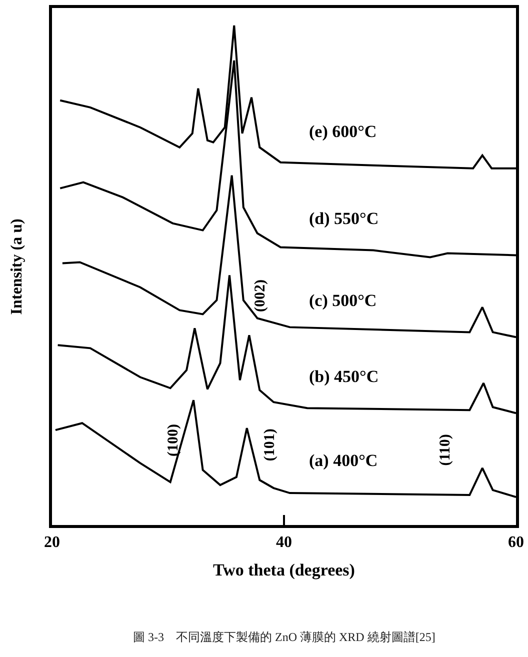  I want to click on x-tick-label: 20, so click(52, 543).